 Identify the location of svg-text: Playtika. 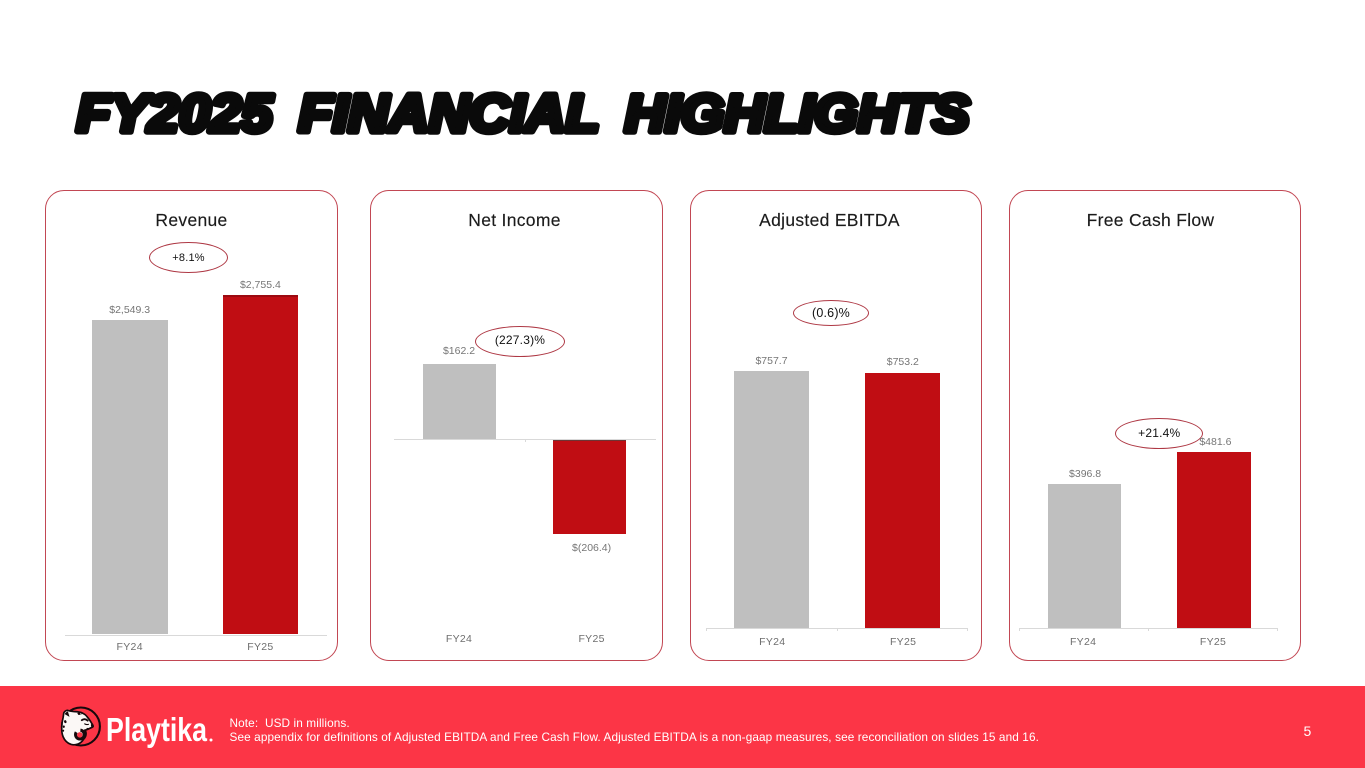
(157, 729).